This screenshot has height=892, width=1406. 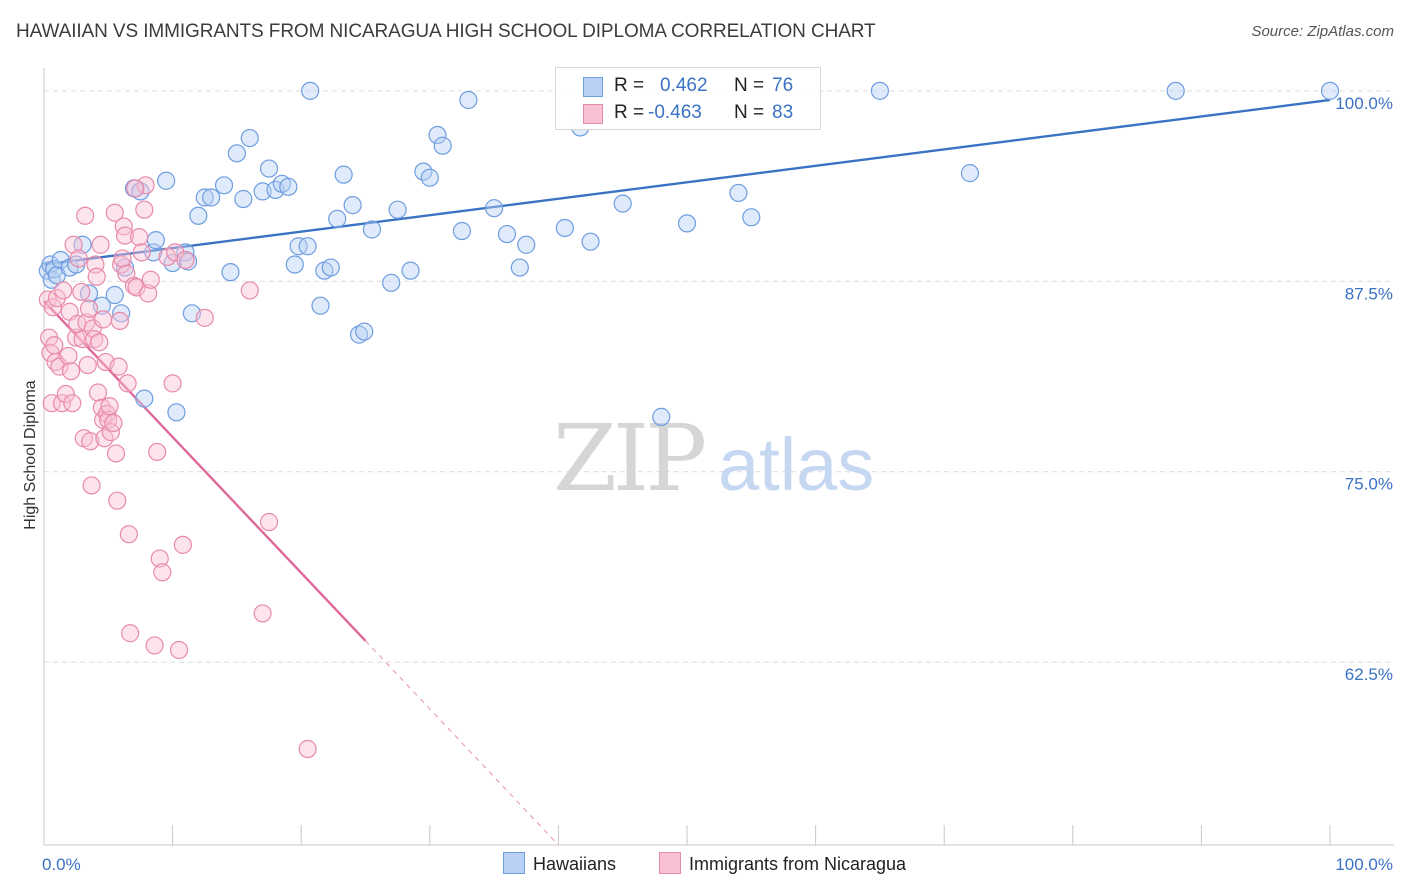 I want to click on legend-n-label: N =, so click(x=749, y=112).